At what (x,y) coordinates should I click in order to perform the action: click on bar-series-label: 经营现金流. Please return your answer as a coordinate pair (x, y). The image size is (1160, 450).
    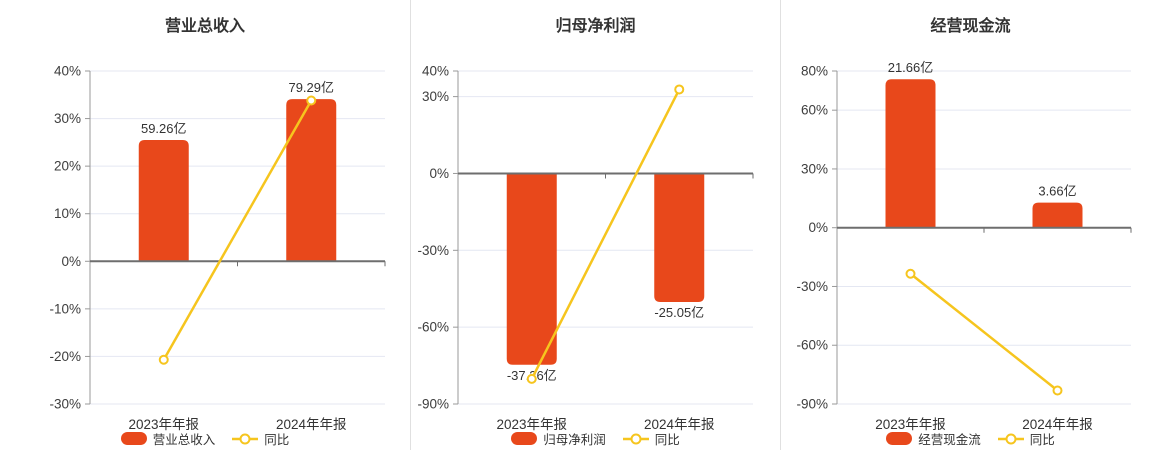
    Looking at the image, I should click on (949, 440).